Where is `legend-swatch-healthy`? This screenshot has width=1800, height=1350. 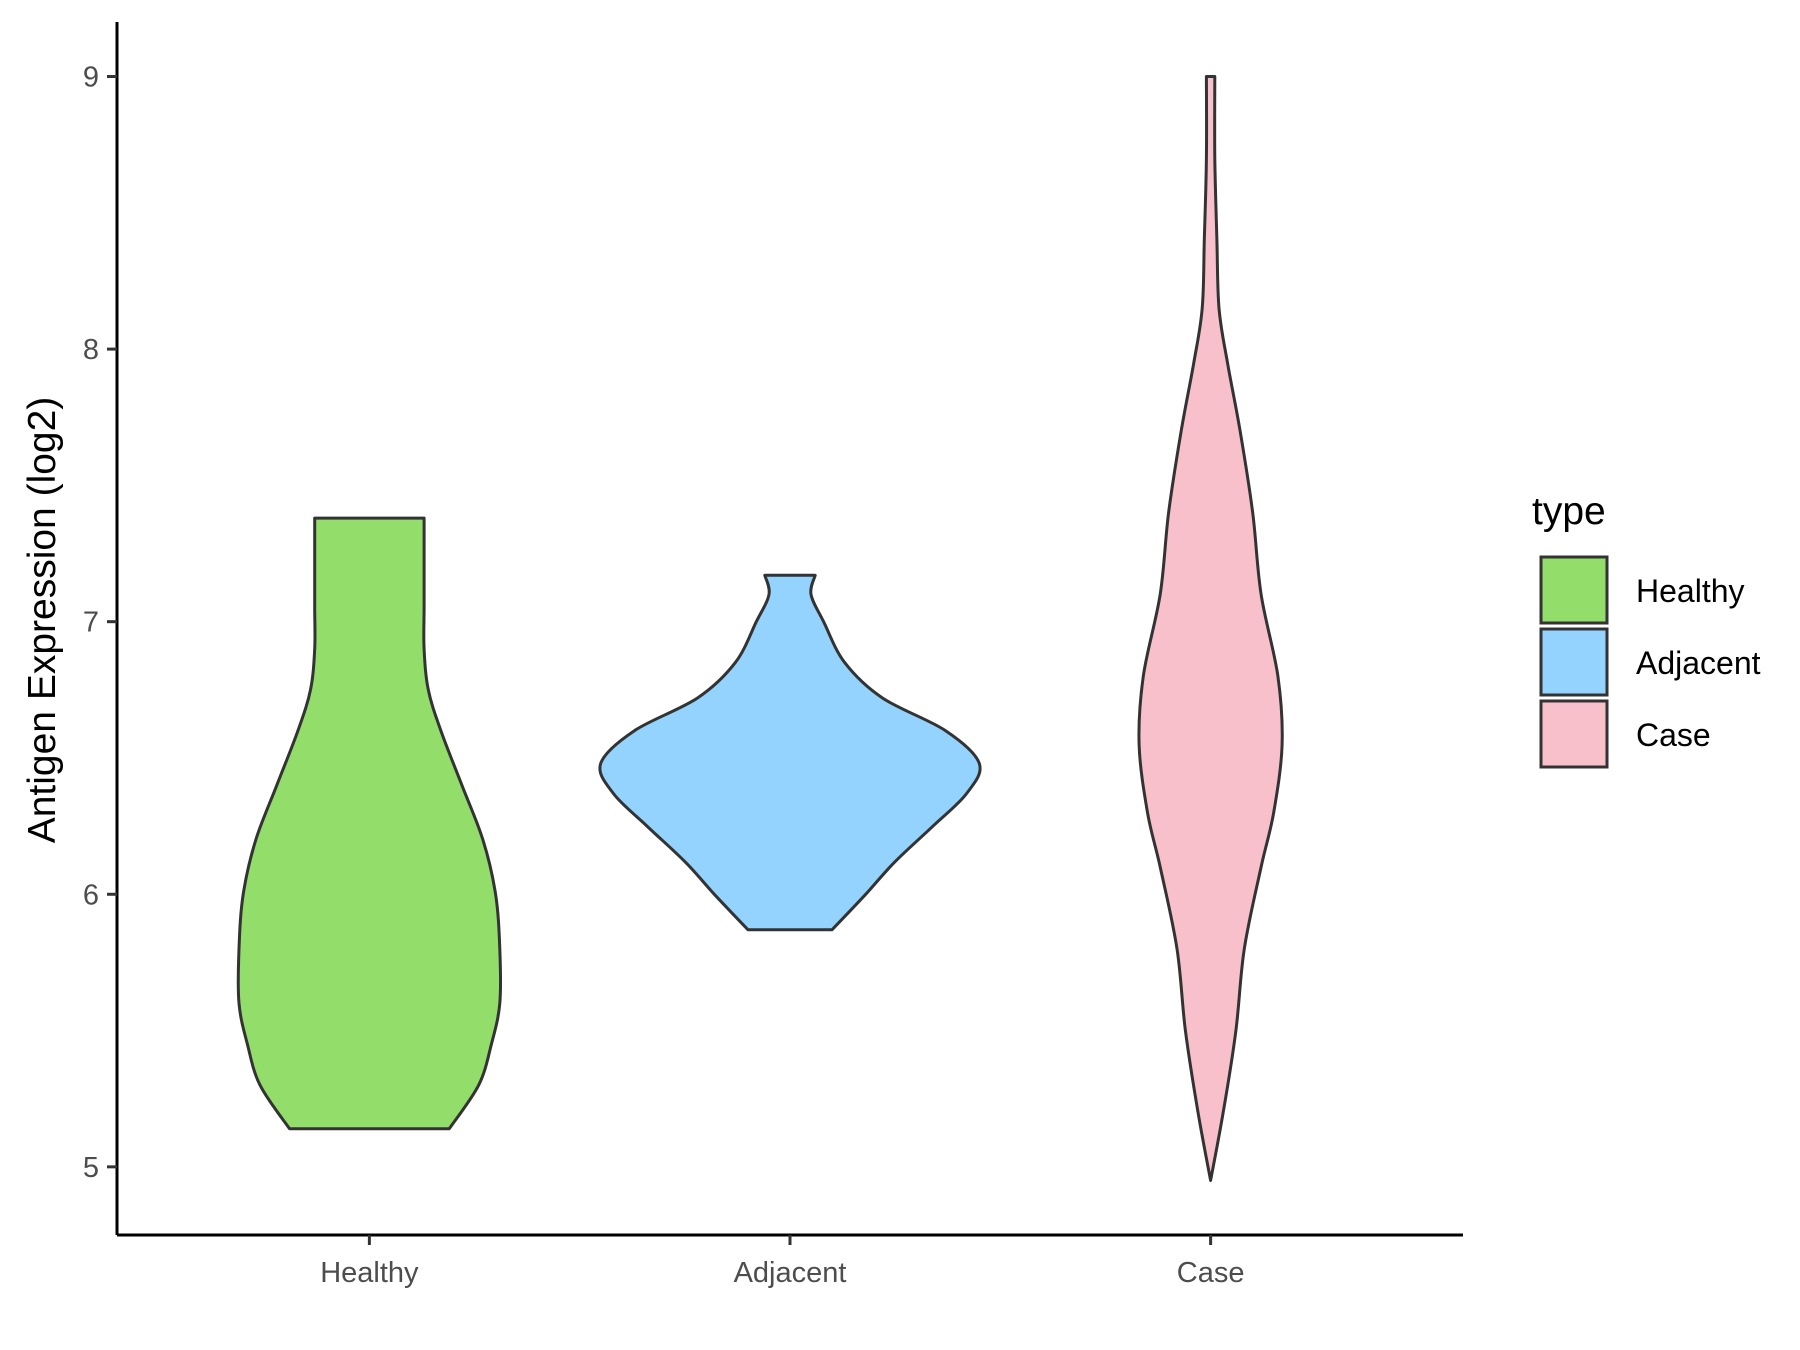
legend-swatch-healthy is located at coordinates (1574, 590).